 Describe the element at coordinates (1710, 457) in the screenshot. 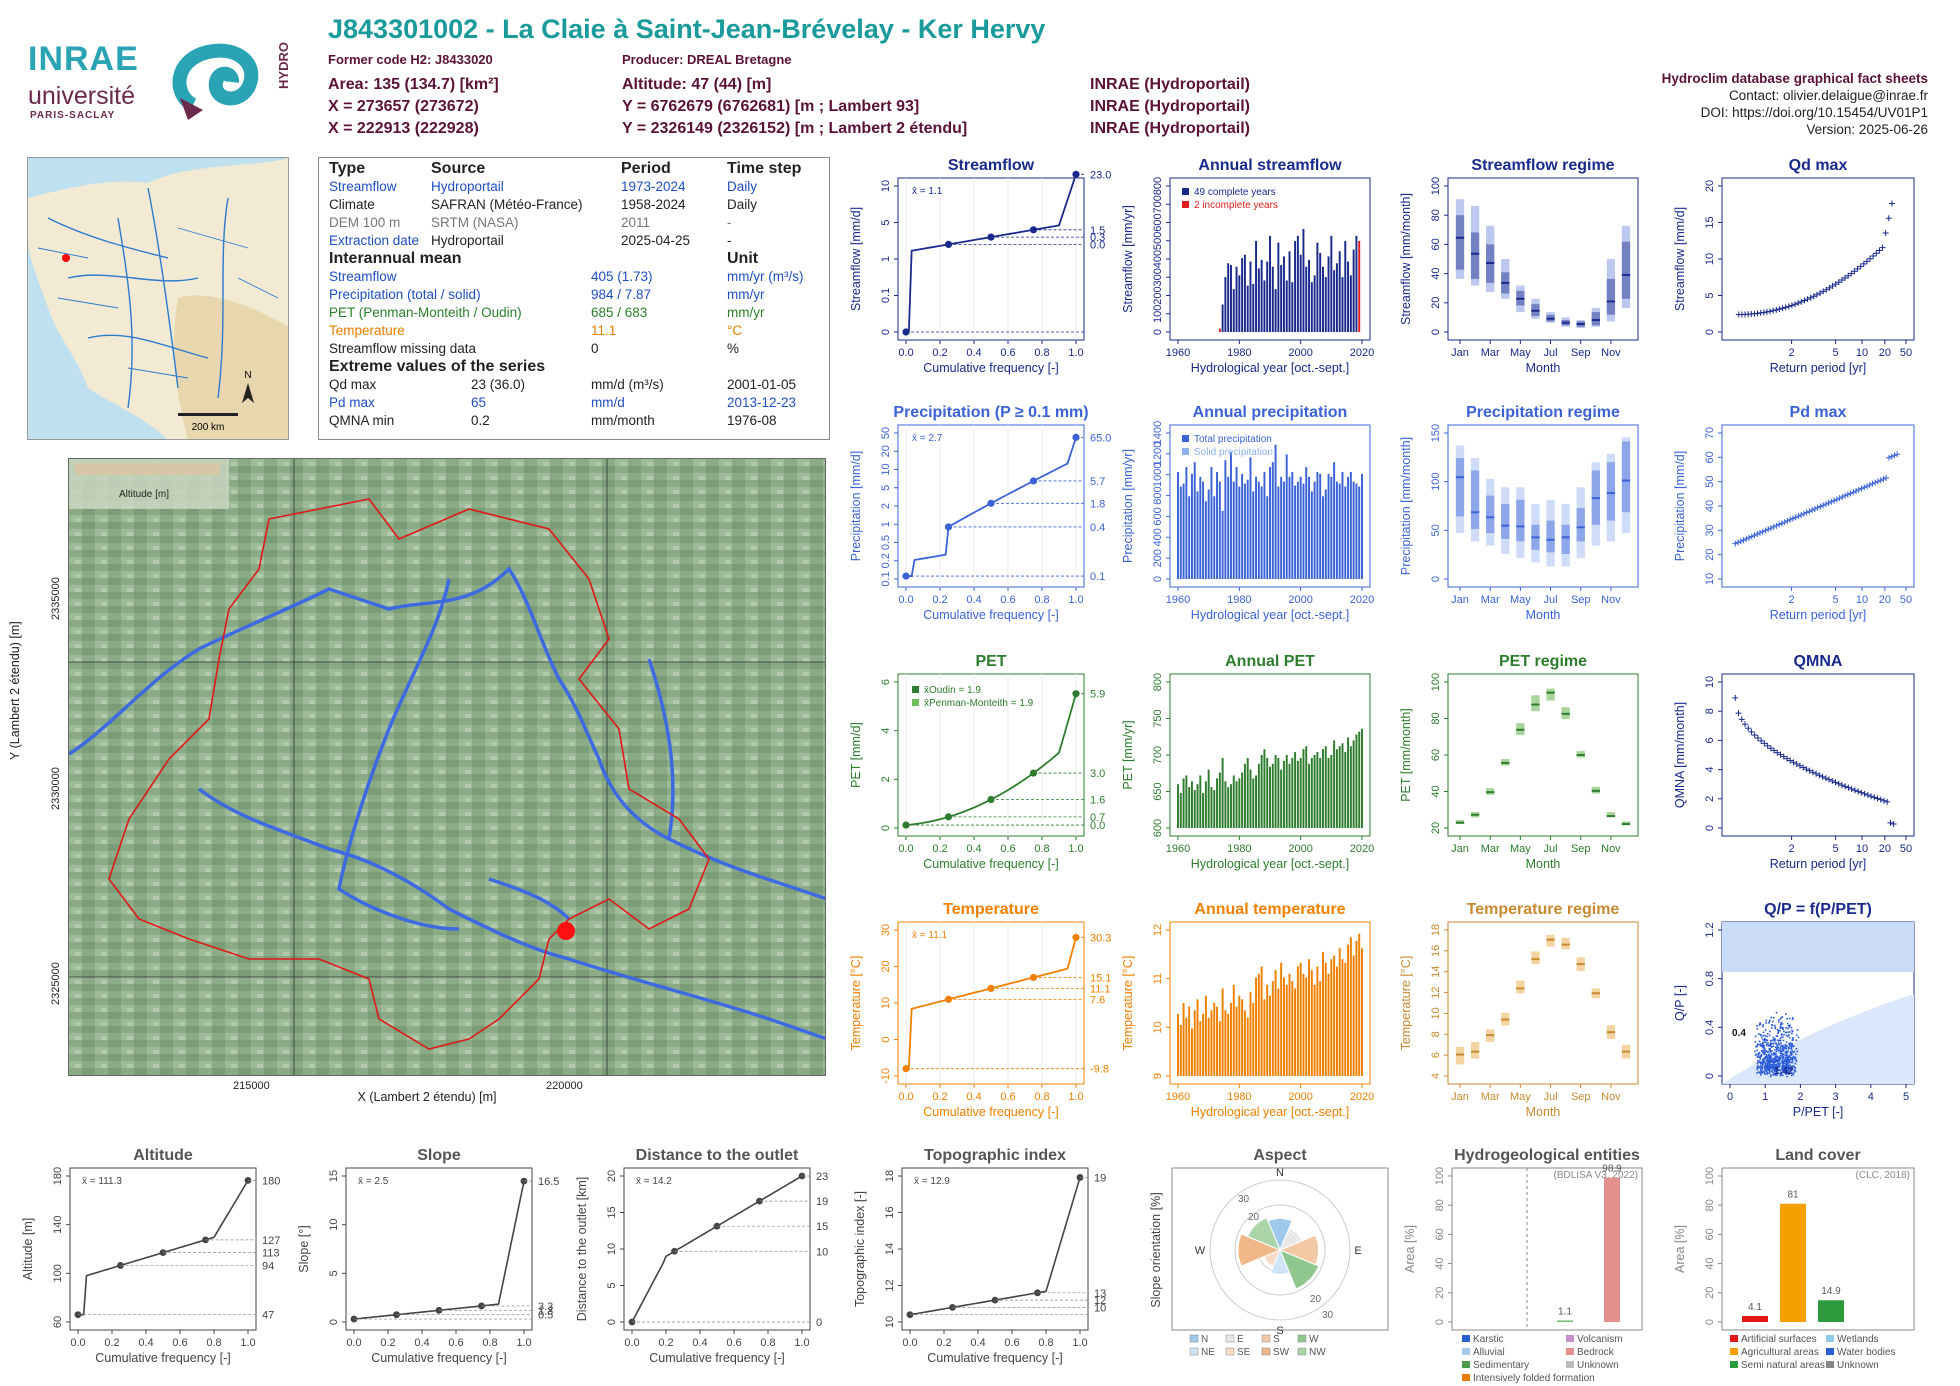

I see `y-tick-label: 60` at that location.